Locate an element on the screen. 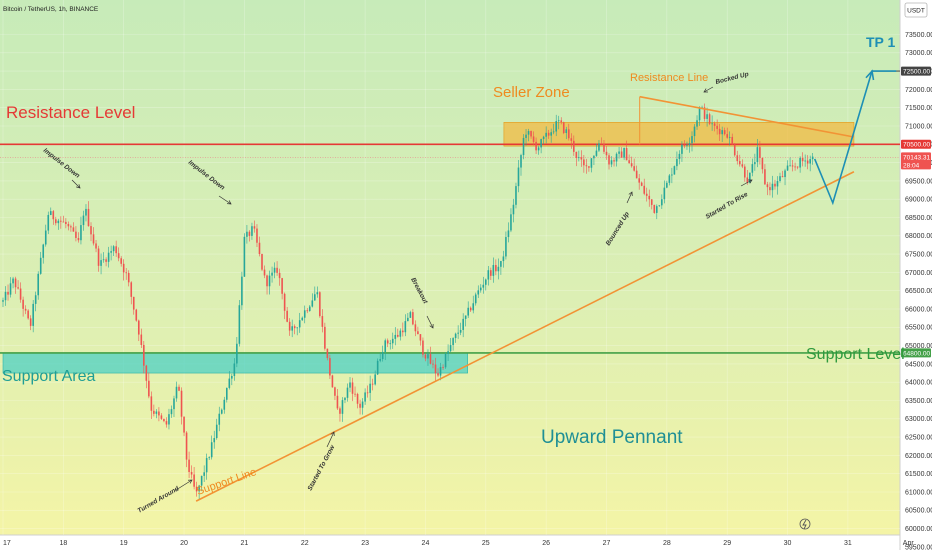  projection-path is located at coordinates (855, 138).